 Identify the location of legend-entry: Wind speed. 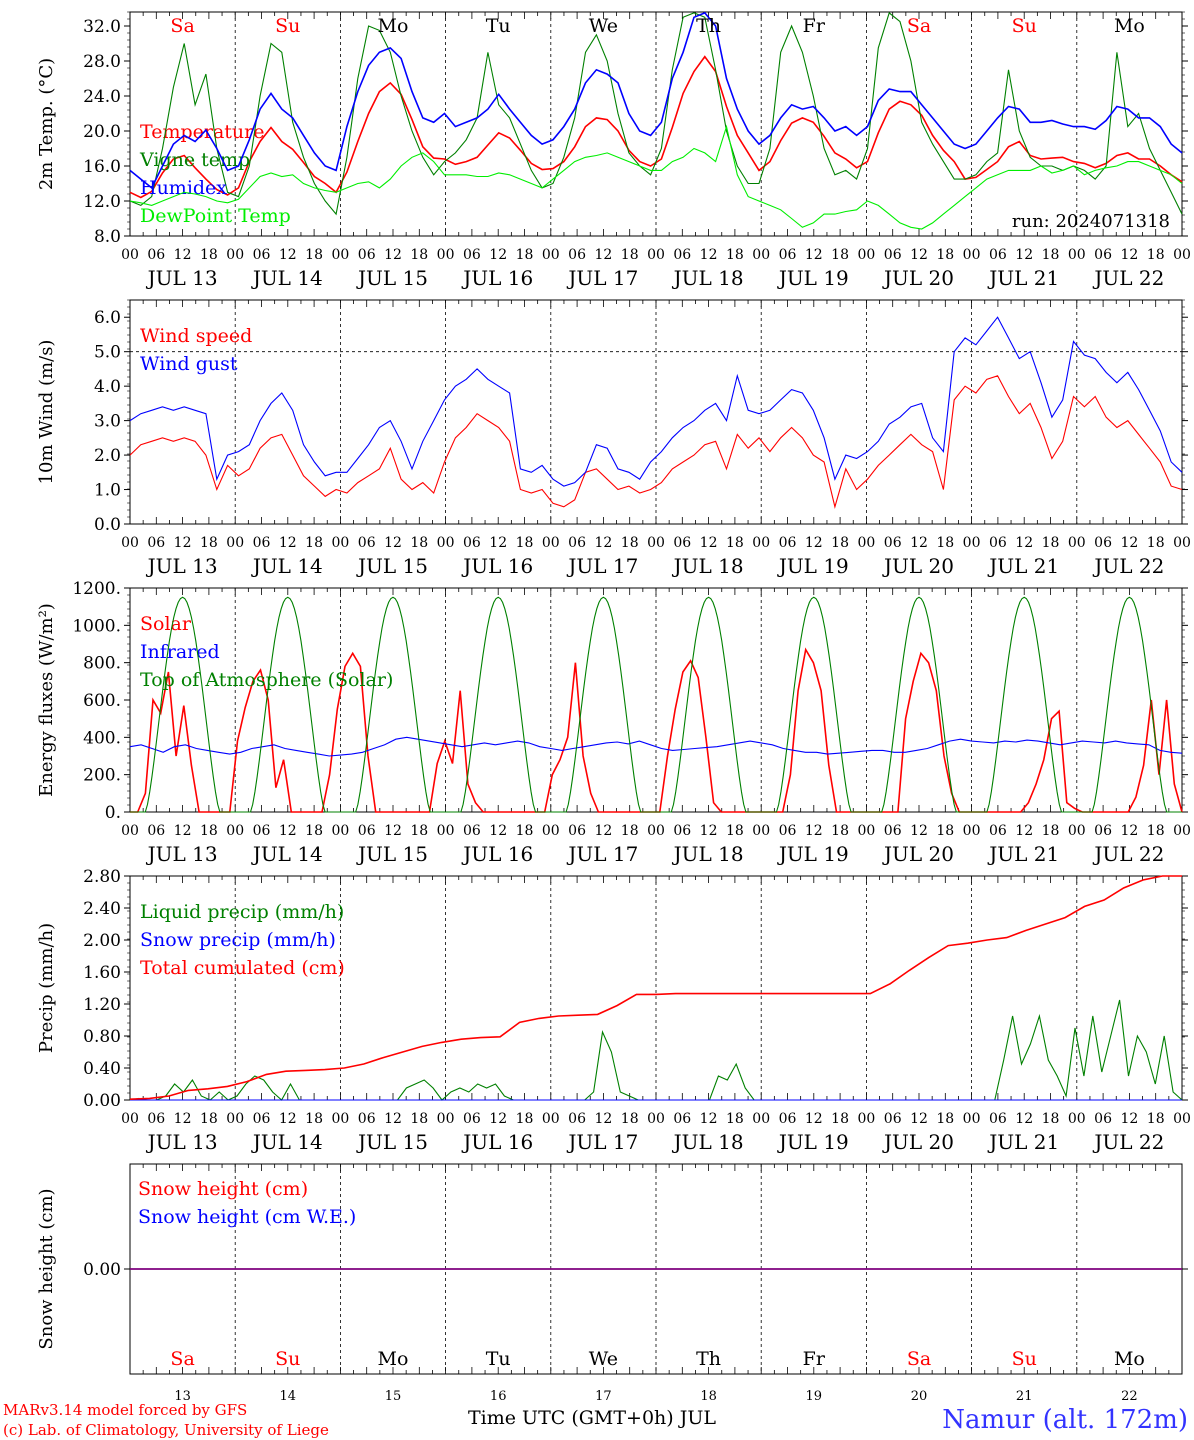
(196, 336).